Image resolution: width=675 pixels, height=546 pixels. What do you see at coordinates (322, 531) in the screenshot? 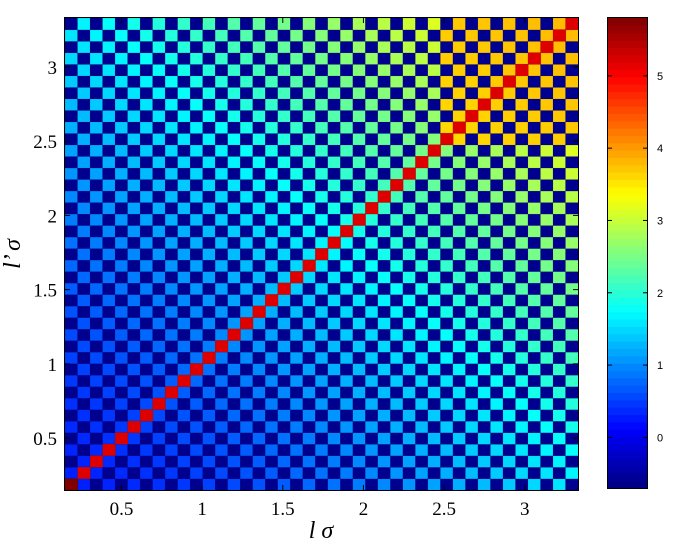
I see `x-axis-label: l σ` at bounding box center [322, 531].